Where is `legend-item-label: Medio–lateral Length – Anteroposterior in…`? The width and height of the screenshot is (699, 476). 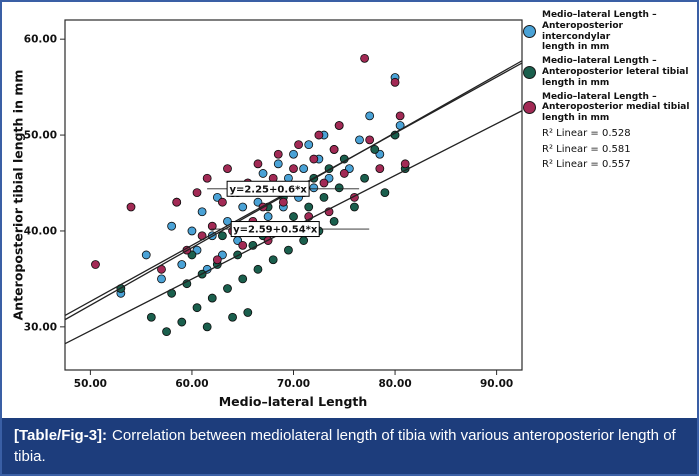 legend-item-label: Medio–lateral Length – Anteroposterior in… is located at coordinates (599, 31).